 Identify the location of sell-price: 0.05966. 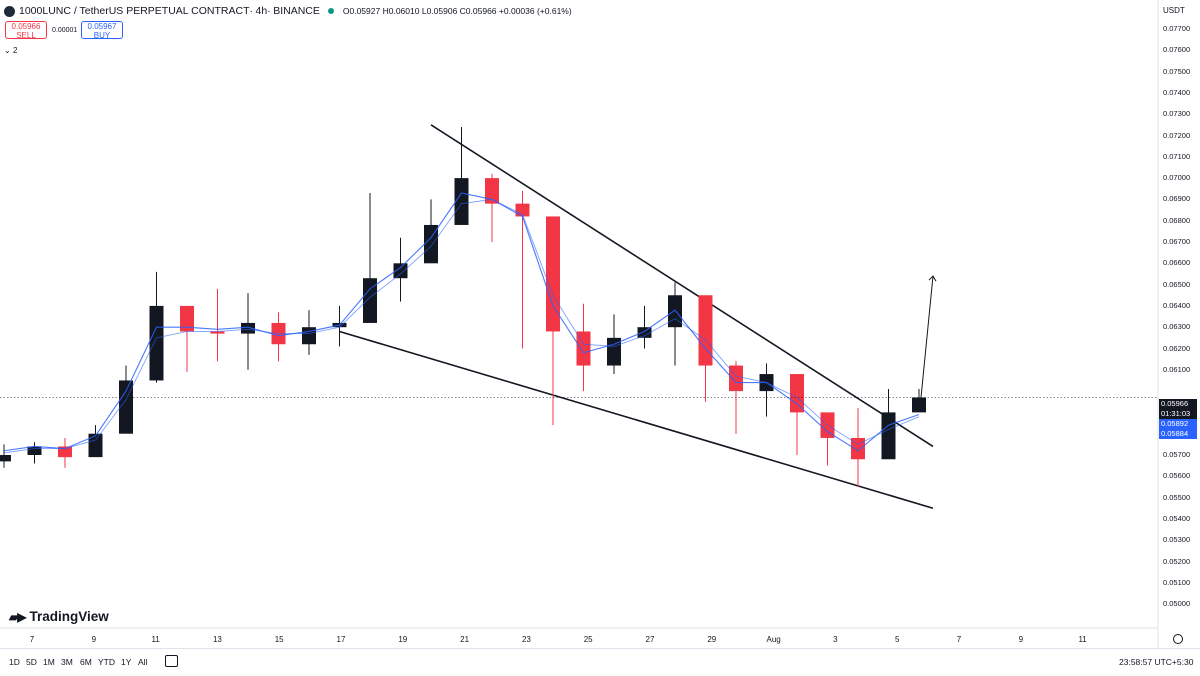
(26, 26).